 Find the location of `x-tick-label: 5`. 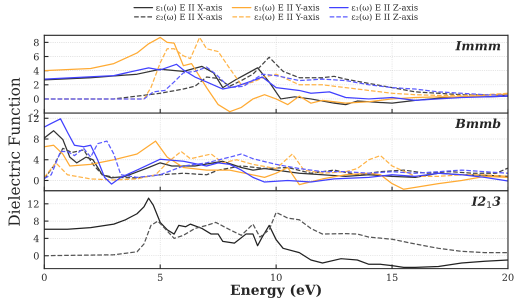

x-tick-label: 5 is located at coordinates (160, 278).